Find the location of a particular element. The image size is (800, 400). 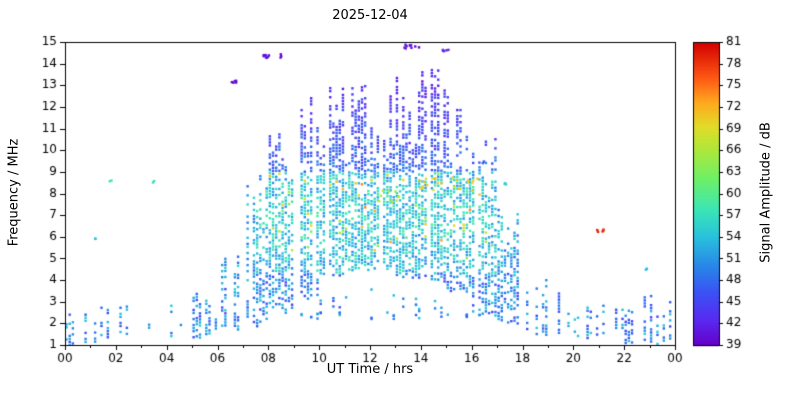

y-axis-label: Frequency / MHz is located at coordinates (14, 192).